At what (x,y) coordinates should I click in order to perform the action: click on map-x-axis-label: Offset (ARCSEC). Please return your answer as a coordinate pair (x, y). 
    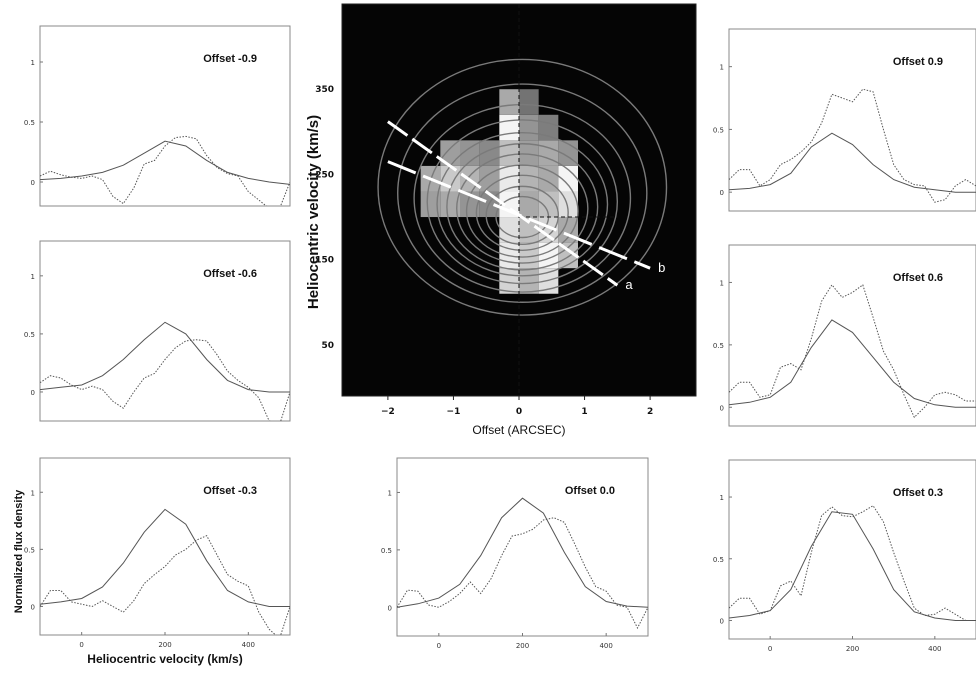
    Looking at the image, I should click on (518, 430).